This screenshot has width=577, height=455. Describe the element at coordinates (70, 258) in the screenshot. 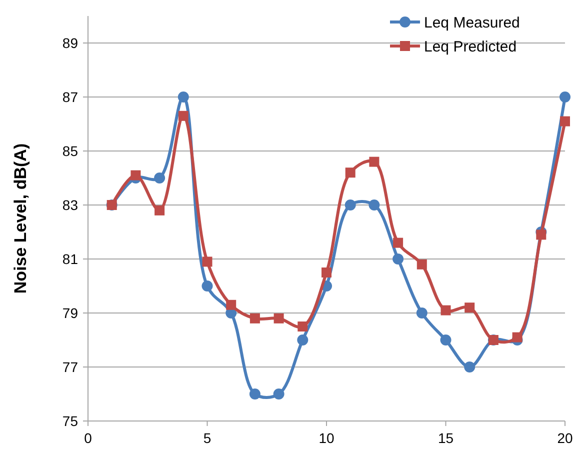

I see `y-tick-label: 81` at that location.